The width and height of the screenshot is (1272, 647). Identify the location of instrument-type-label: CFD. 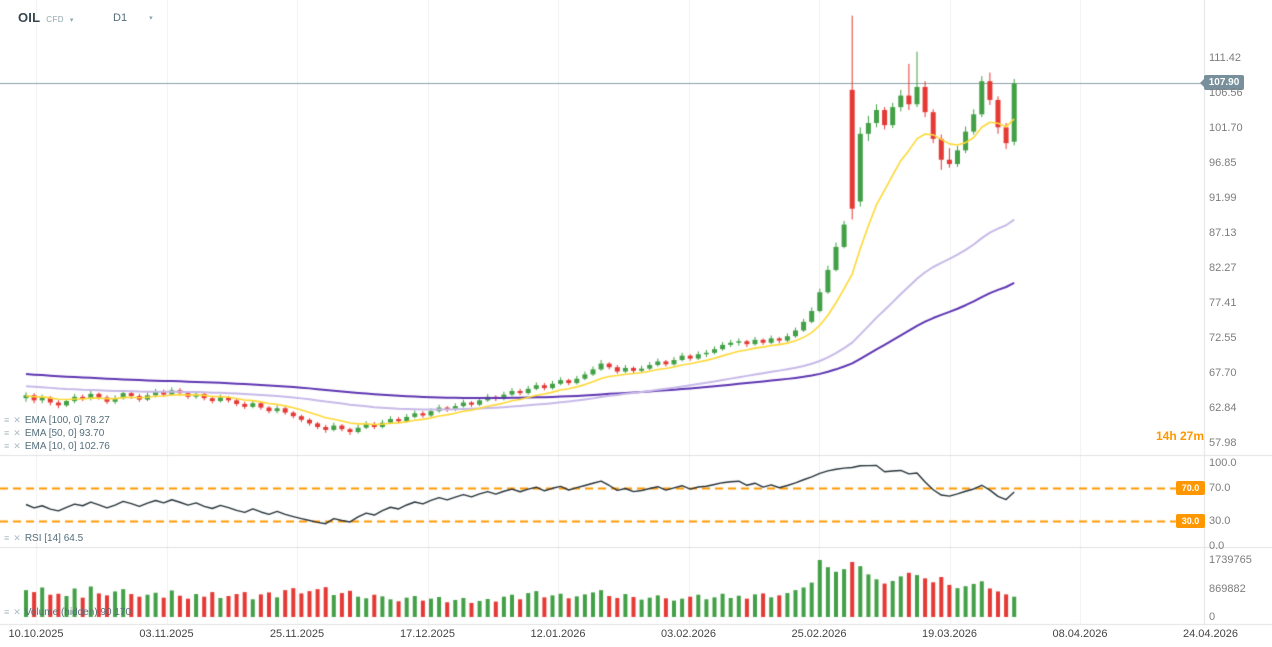
(55, 19).